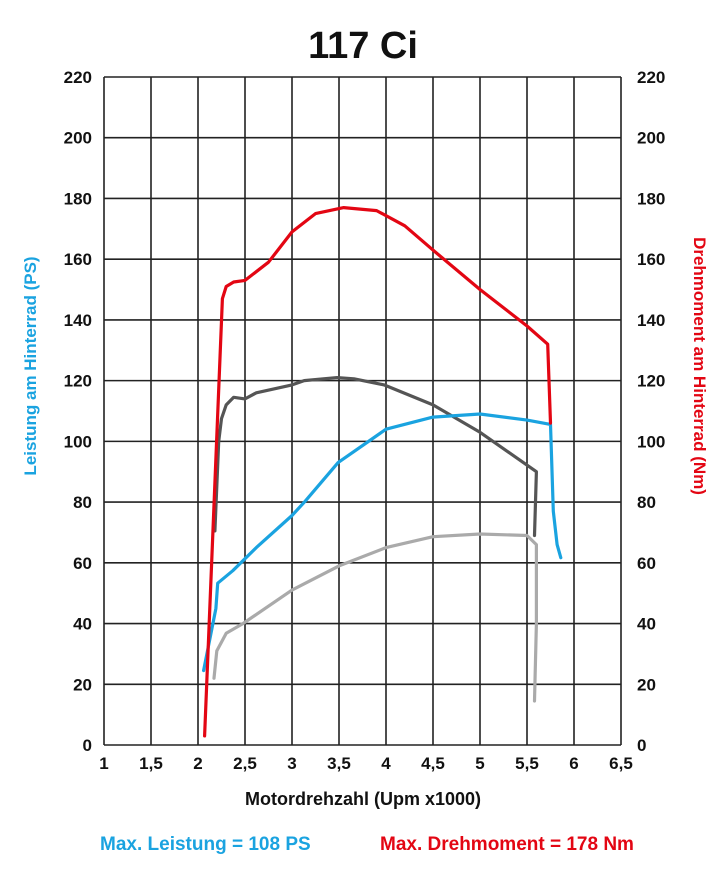  What do you see at coordinates (507, 844) in the screenshot?
I see `max-torque-annotation: Max. Drehmoment = 178 Nm` at bounding box center [507, 844].